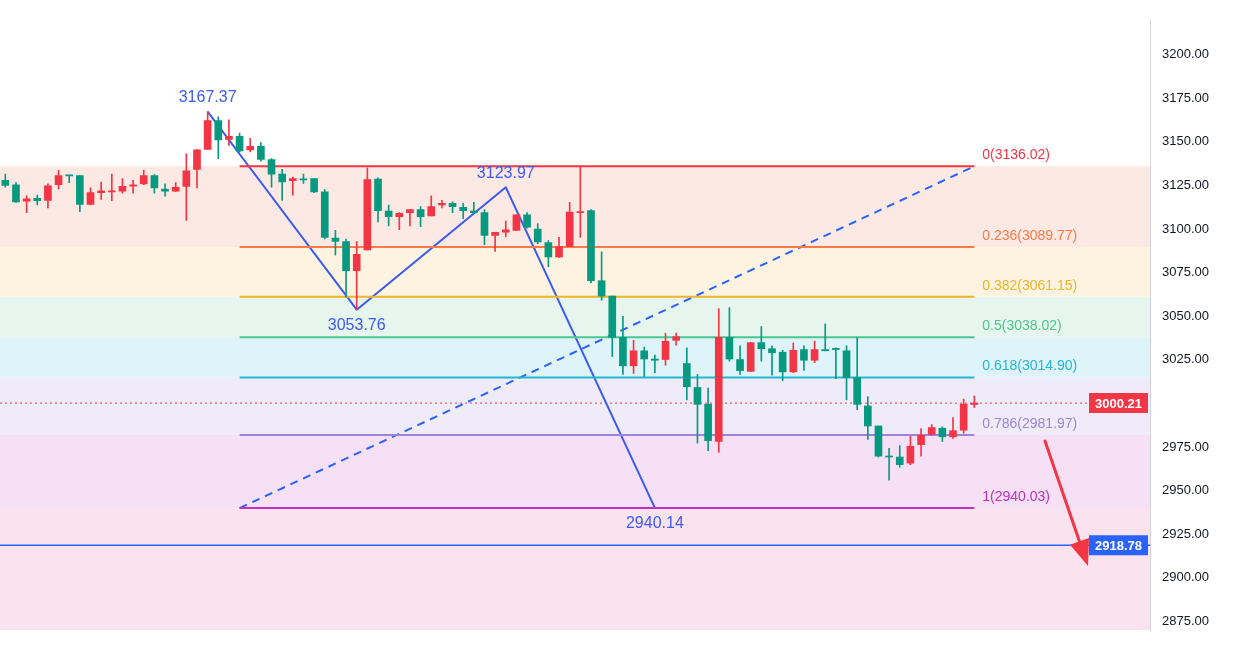  I want to click on y-tick-label: 3150.00, so click(1185, 141).